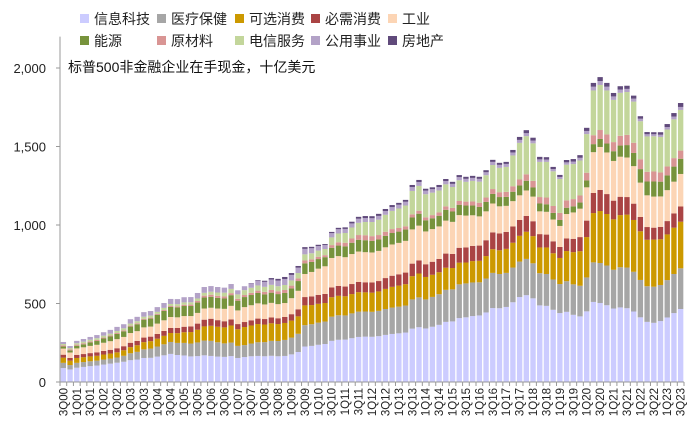  Describe the element at coordinates (553, 274) in the screenshot. I see `bar-stack-4Q18` at that location.